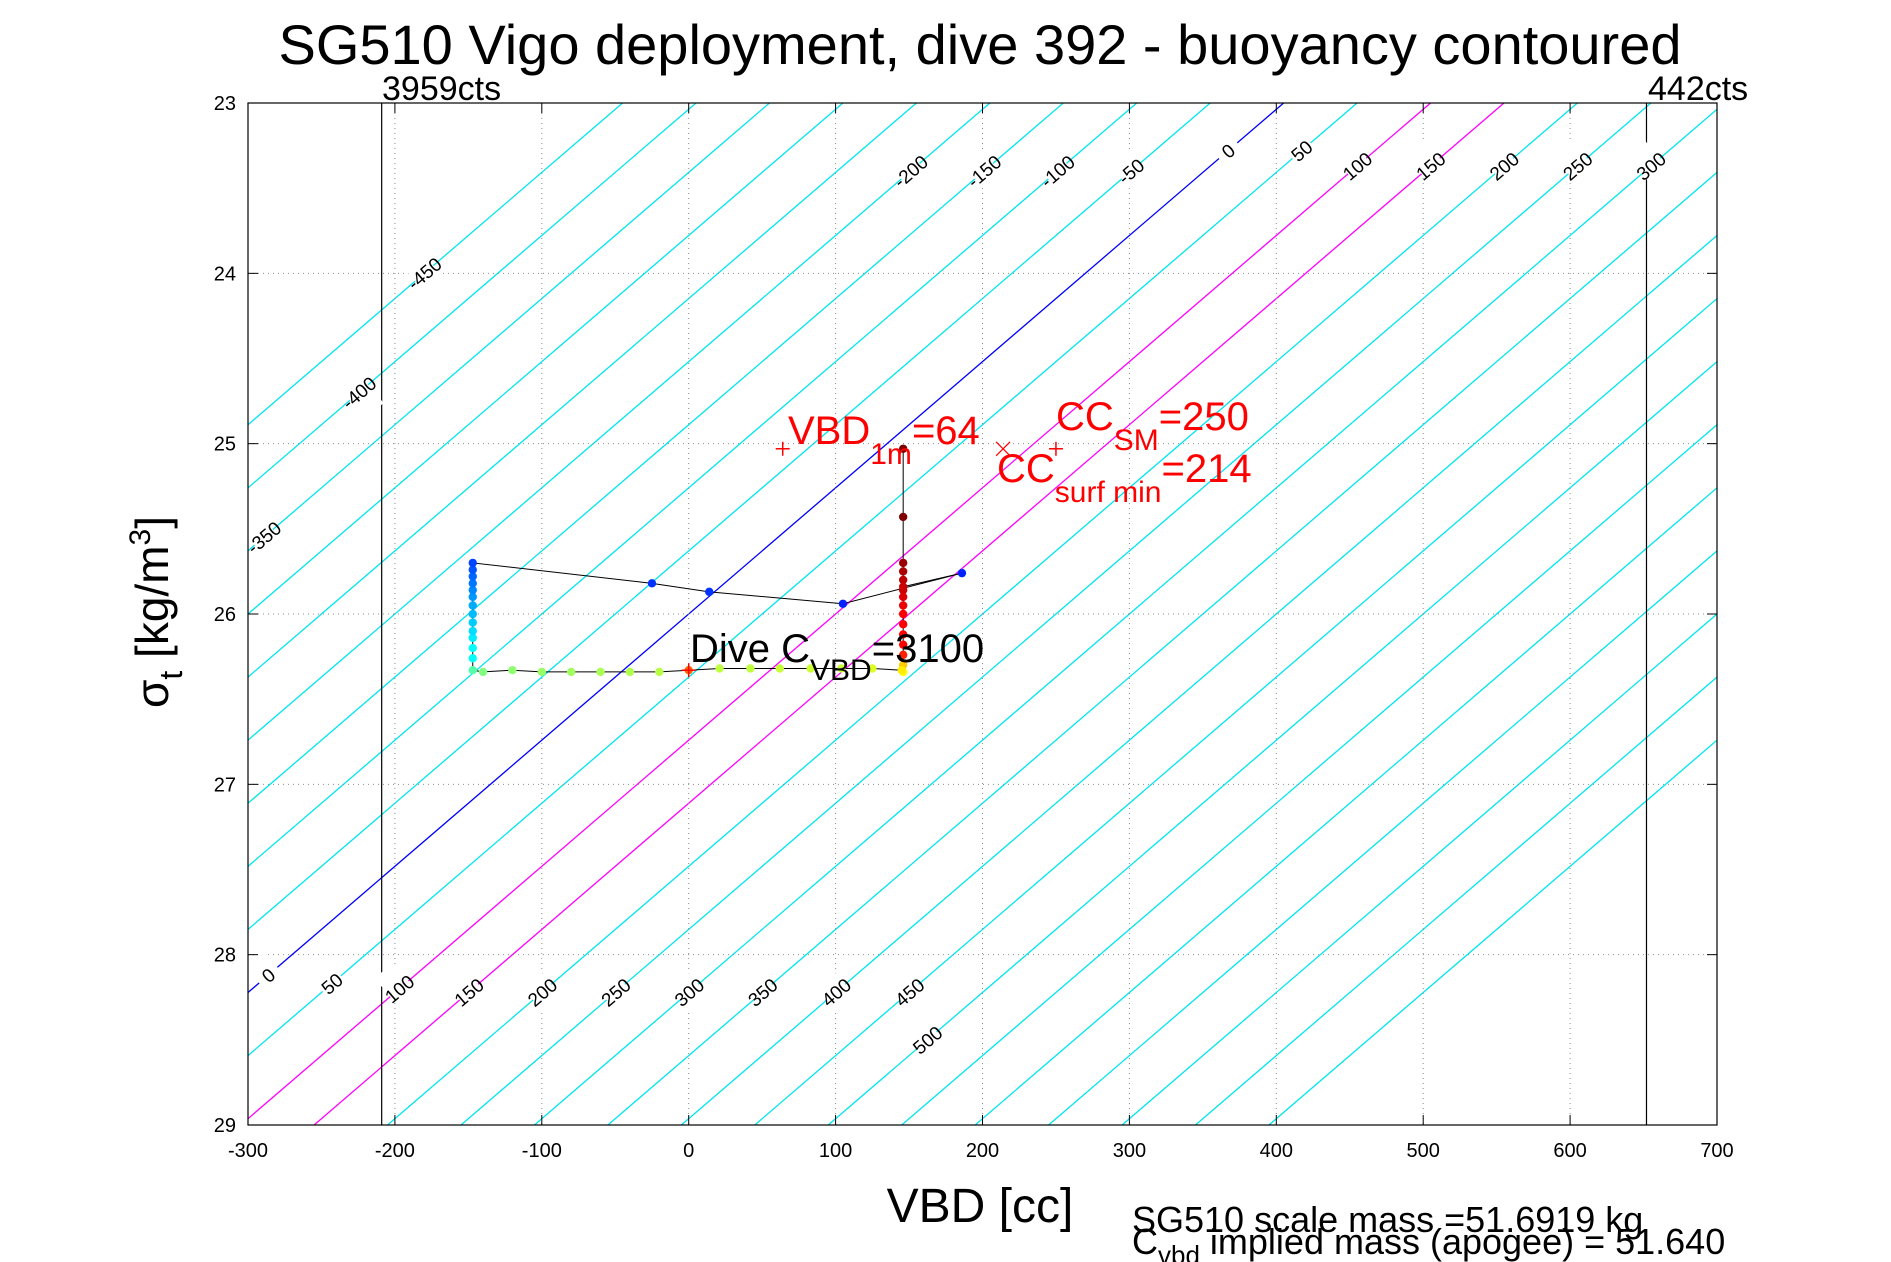  Describe the element at coordinates (1108, 492) in the screenshot. I see `annotation-cc-surf-min-sub: surf min` at that location.